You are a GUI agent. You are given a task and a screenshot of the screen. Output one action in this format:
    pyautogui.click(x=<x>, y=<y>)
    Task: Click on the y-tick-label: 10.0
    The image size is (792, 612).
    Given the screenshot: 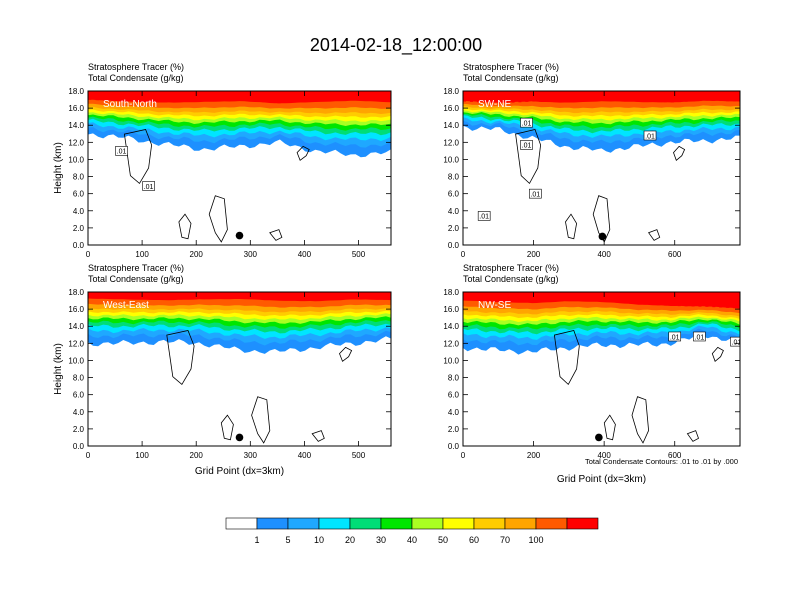 What is the action you would take?
    pyautogui.click(x=76, y=360)
    